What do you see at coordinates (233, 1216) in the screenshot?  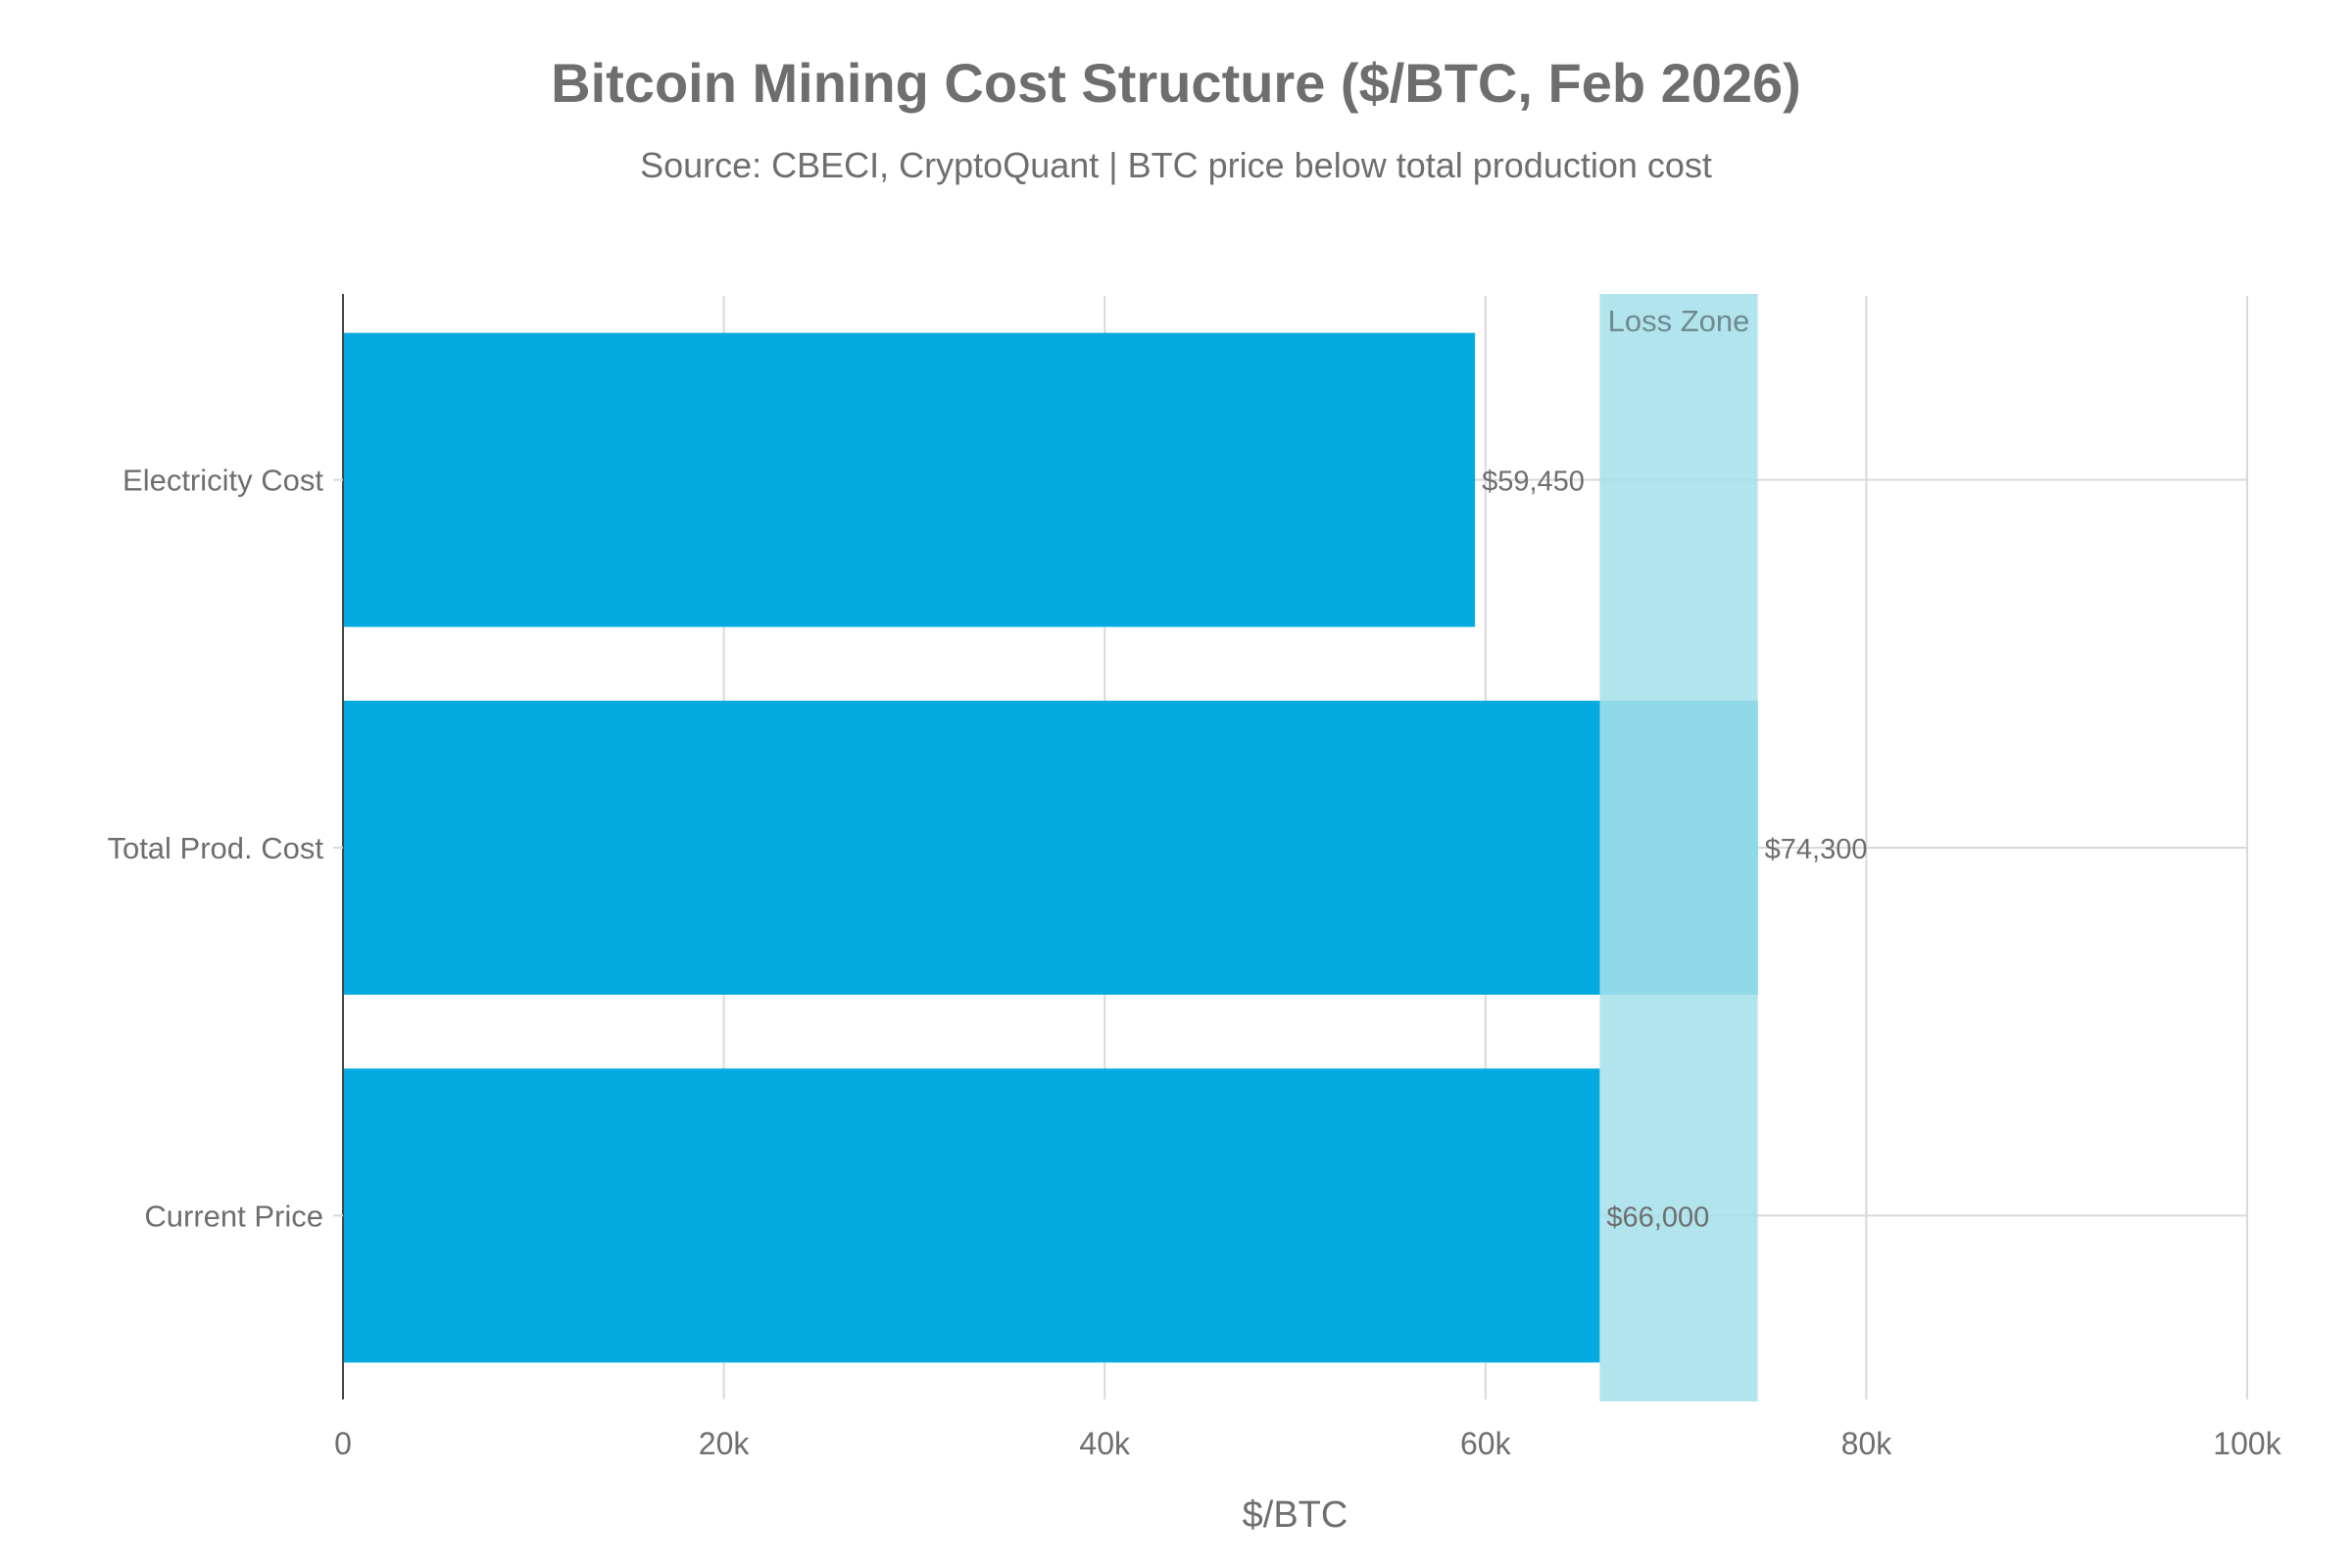 I see `y-tick-label: Current Price` at bounding box center [233, 1216].